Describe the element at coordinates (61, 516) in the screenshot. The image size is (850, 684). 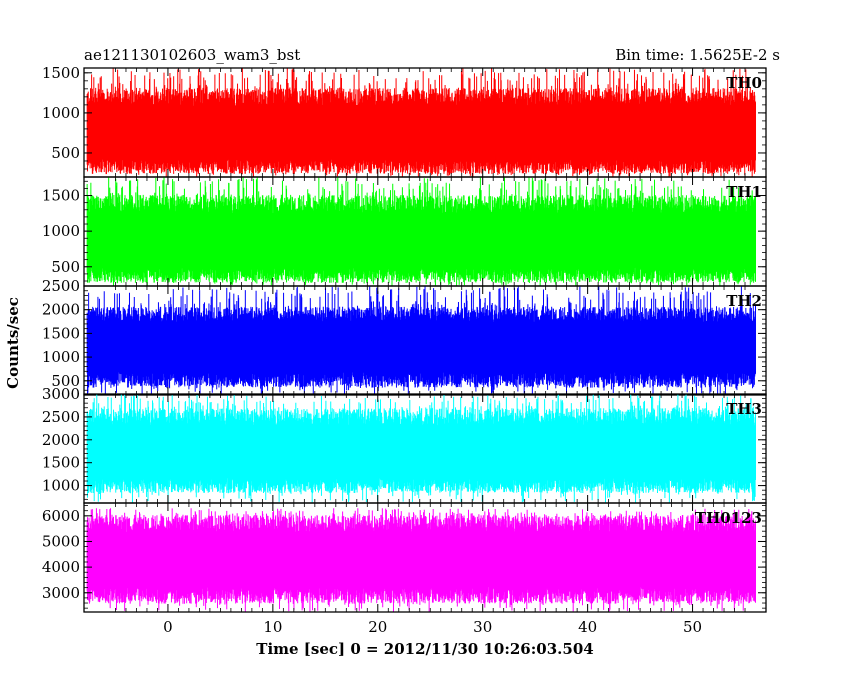
I see `y-tick-label: 6000` at that location.